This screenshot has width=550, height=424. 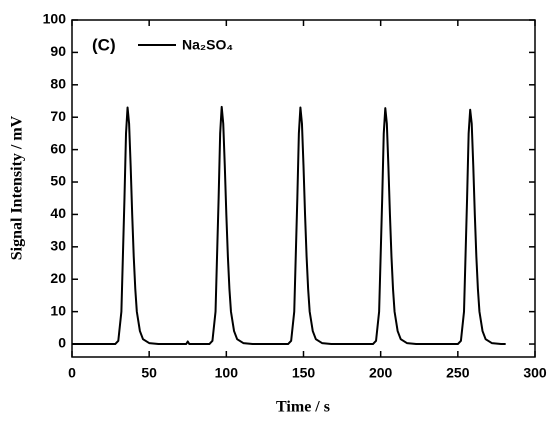 What do you see at coordinates (58, 148) in the screenshot?
I see `y-tick-label: 60` at bounding box center [58, 148].